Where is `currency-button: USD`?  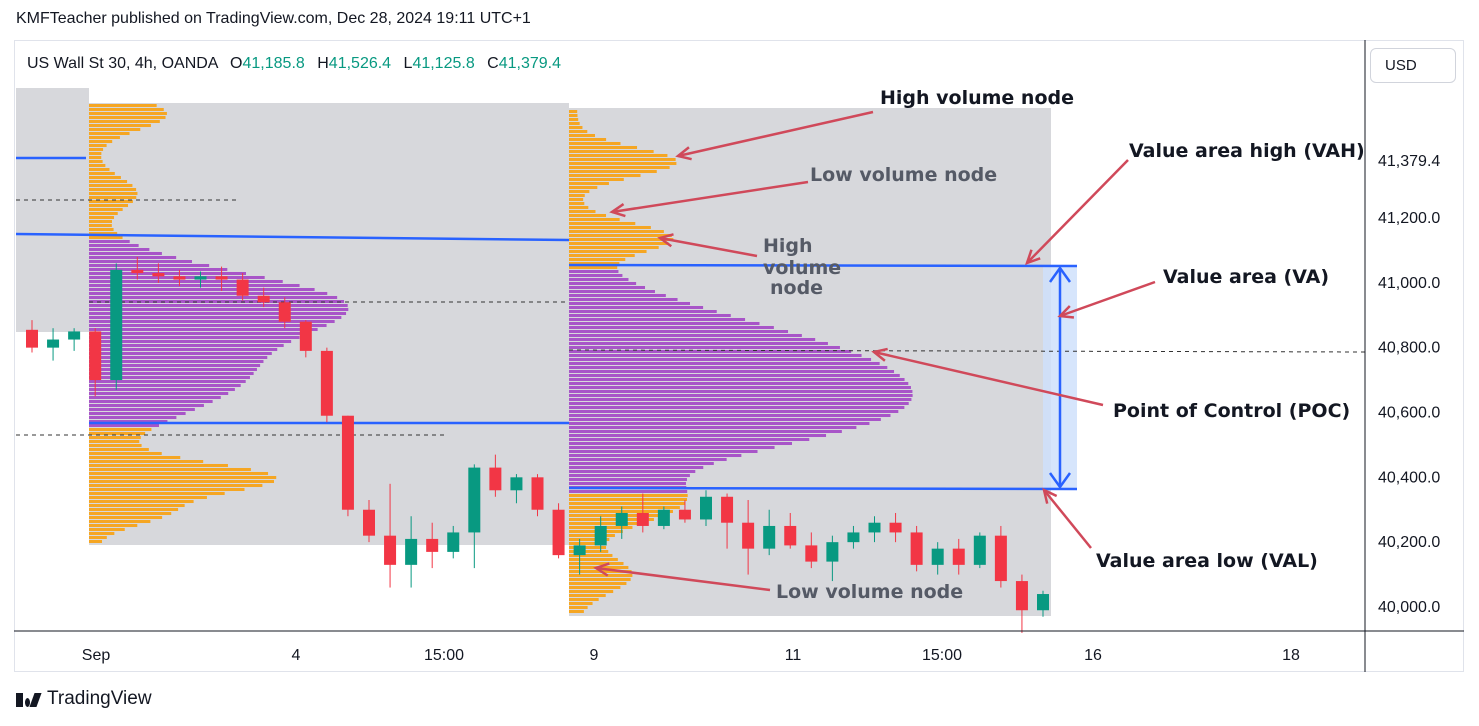 currency-button: USD is located at coordinates (1413, 65).